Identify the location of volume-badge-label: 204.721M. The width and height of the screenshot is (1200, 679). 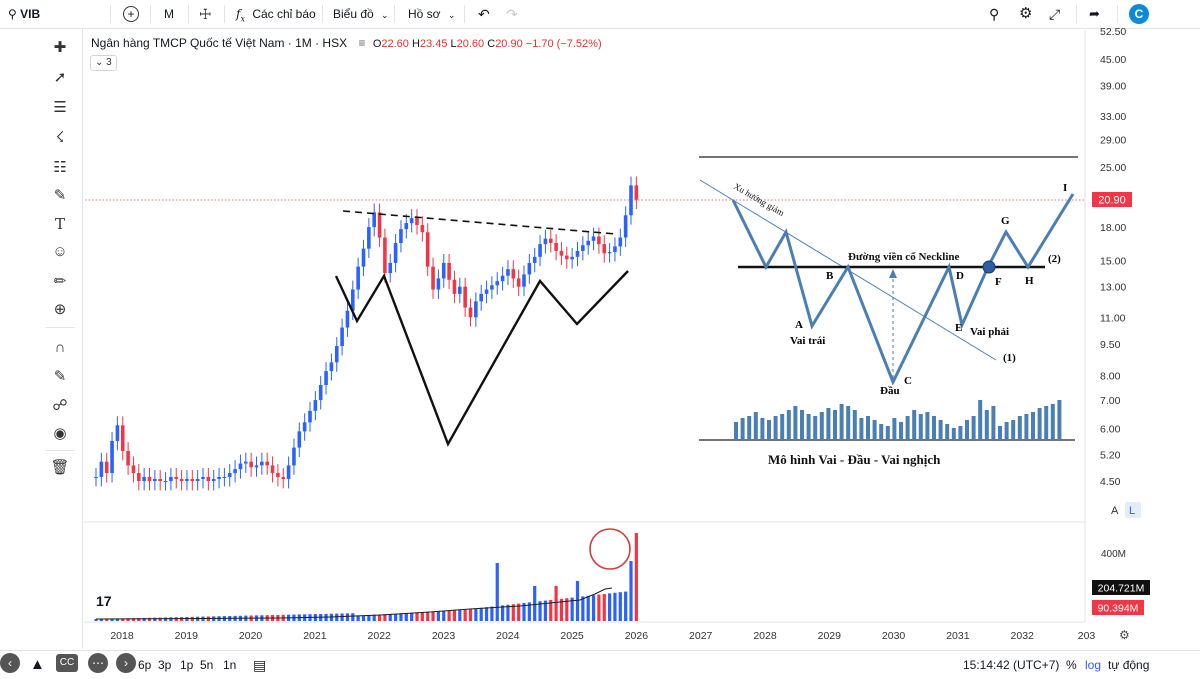
(1121, 589).